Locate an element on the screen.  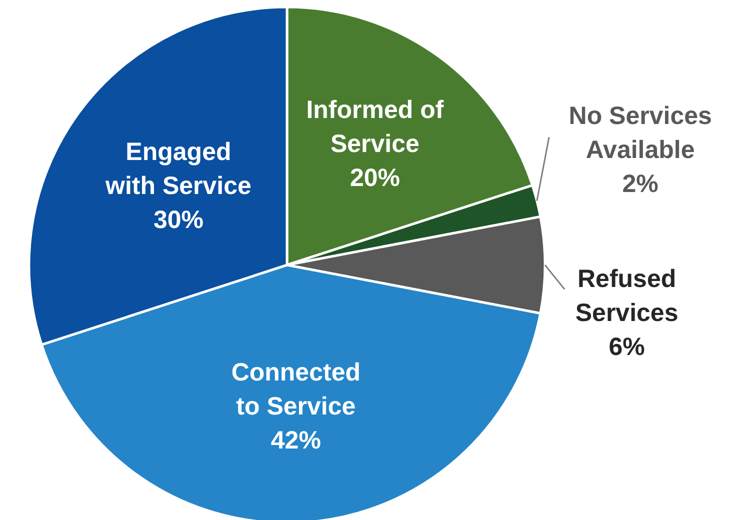
slice-label: Engaged with Service is located at coordinates (178, 169).